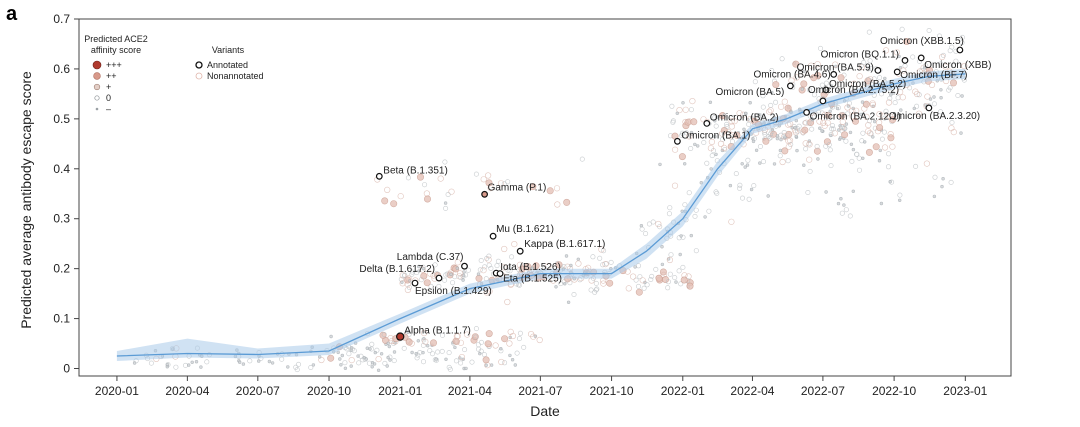 The width and height of the screenshot is (1080, 427). What do you see at coordinates (612, 391) in the screenshot?
I see `x-tick-label-7: 2021-10` at bounding box center [612, 391].